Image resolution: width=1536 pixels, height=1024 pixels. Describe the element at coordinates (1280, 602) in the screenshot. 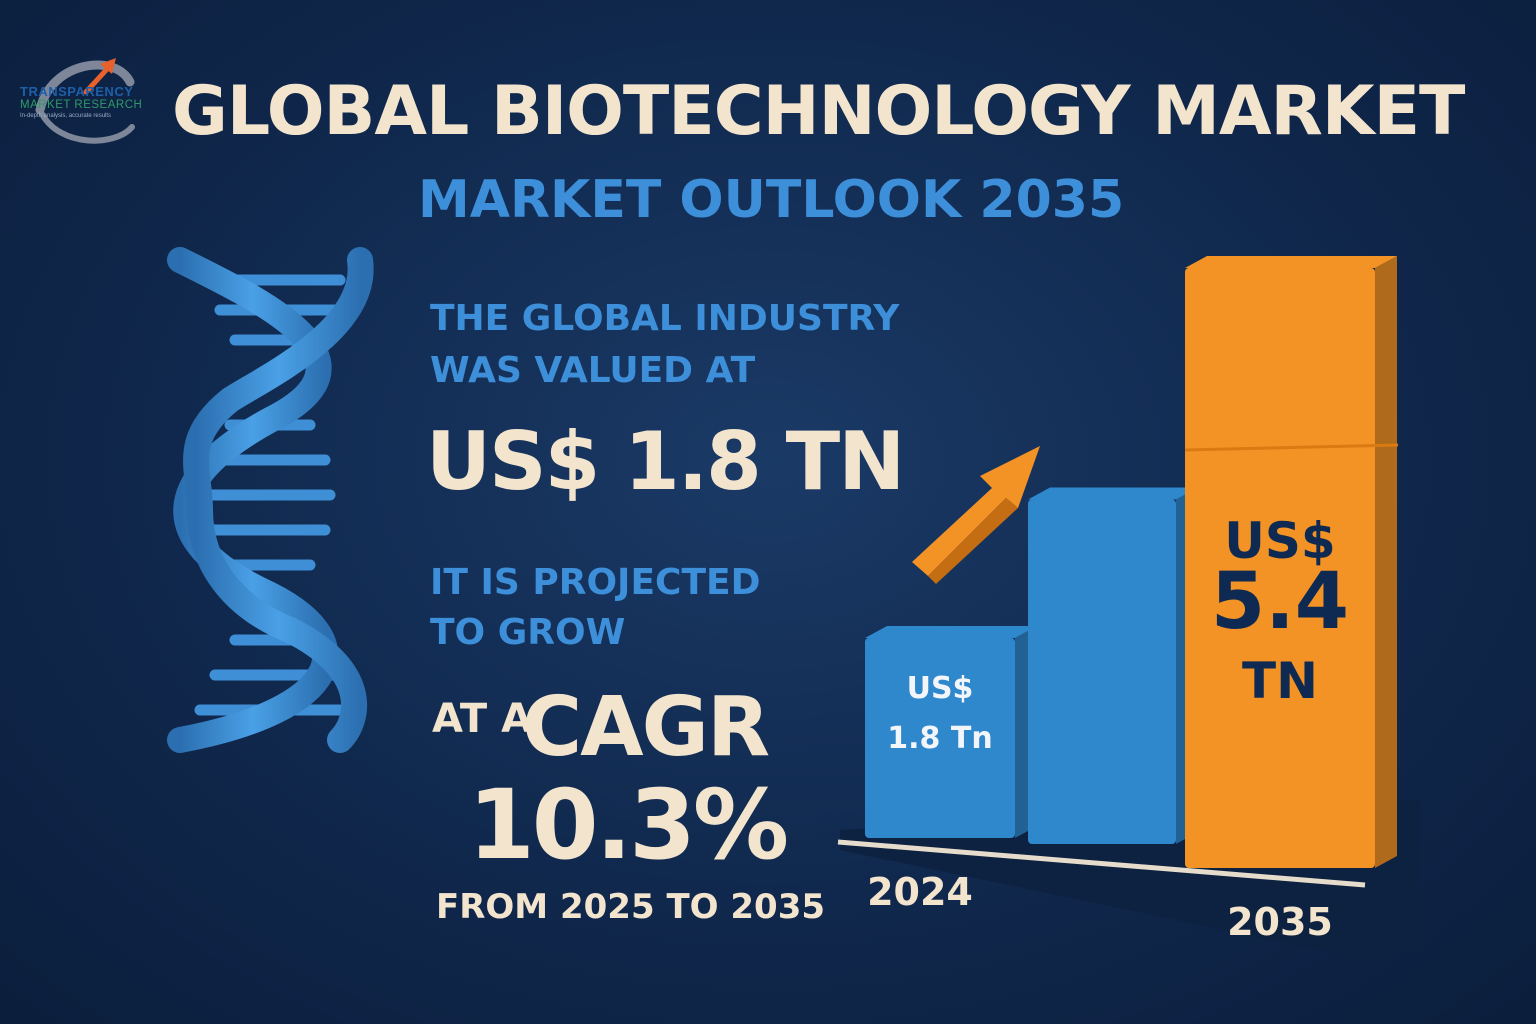

I see `bar-2-label-1: 5.4` at that location.